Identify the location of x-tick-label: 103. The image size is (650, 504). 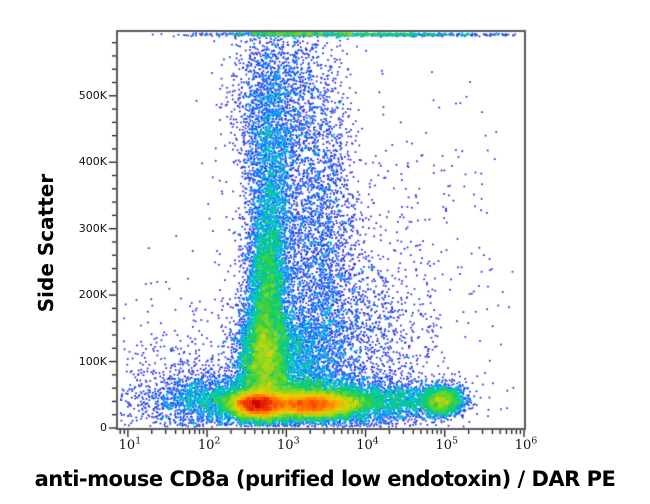
(288, 444).